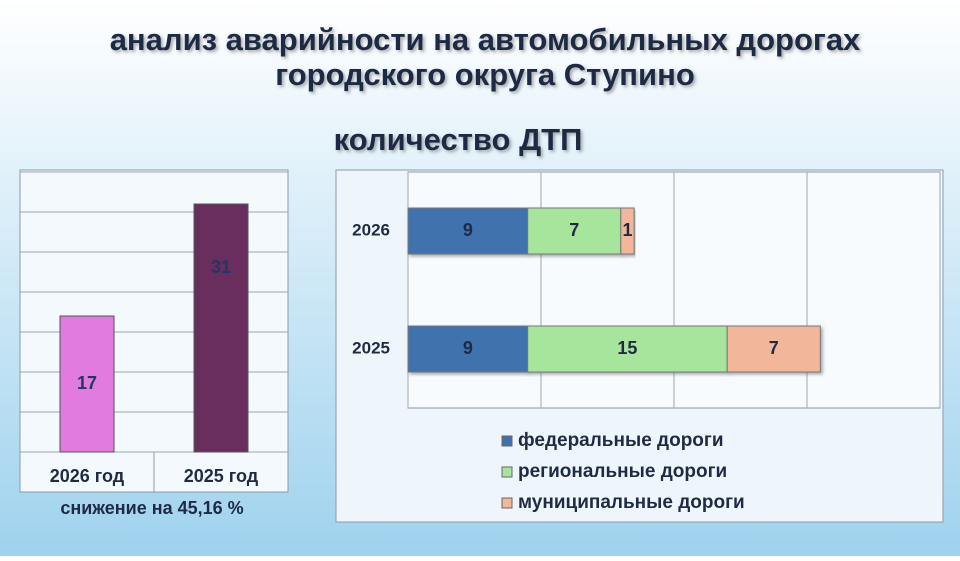 The height and width of the screenshot is (561, 960). Describe the element at coordinates (485, 74) in the screenshot. I see `title-line: городского округа Ступино` at that location.